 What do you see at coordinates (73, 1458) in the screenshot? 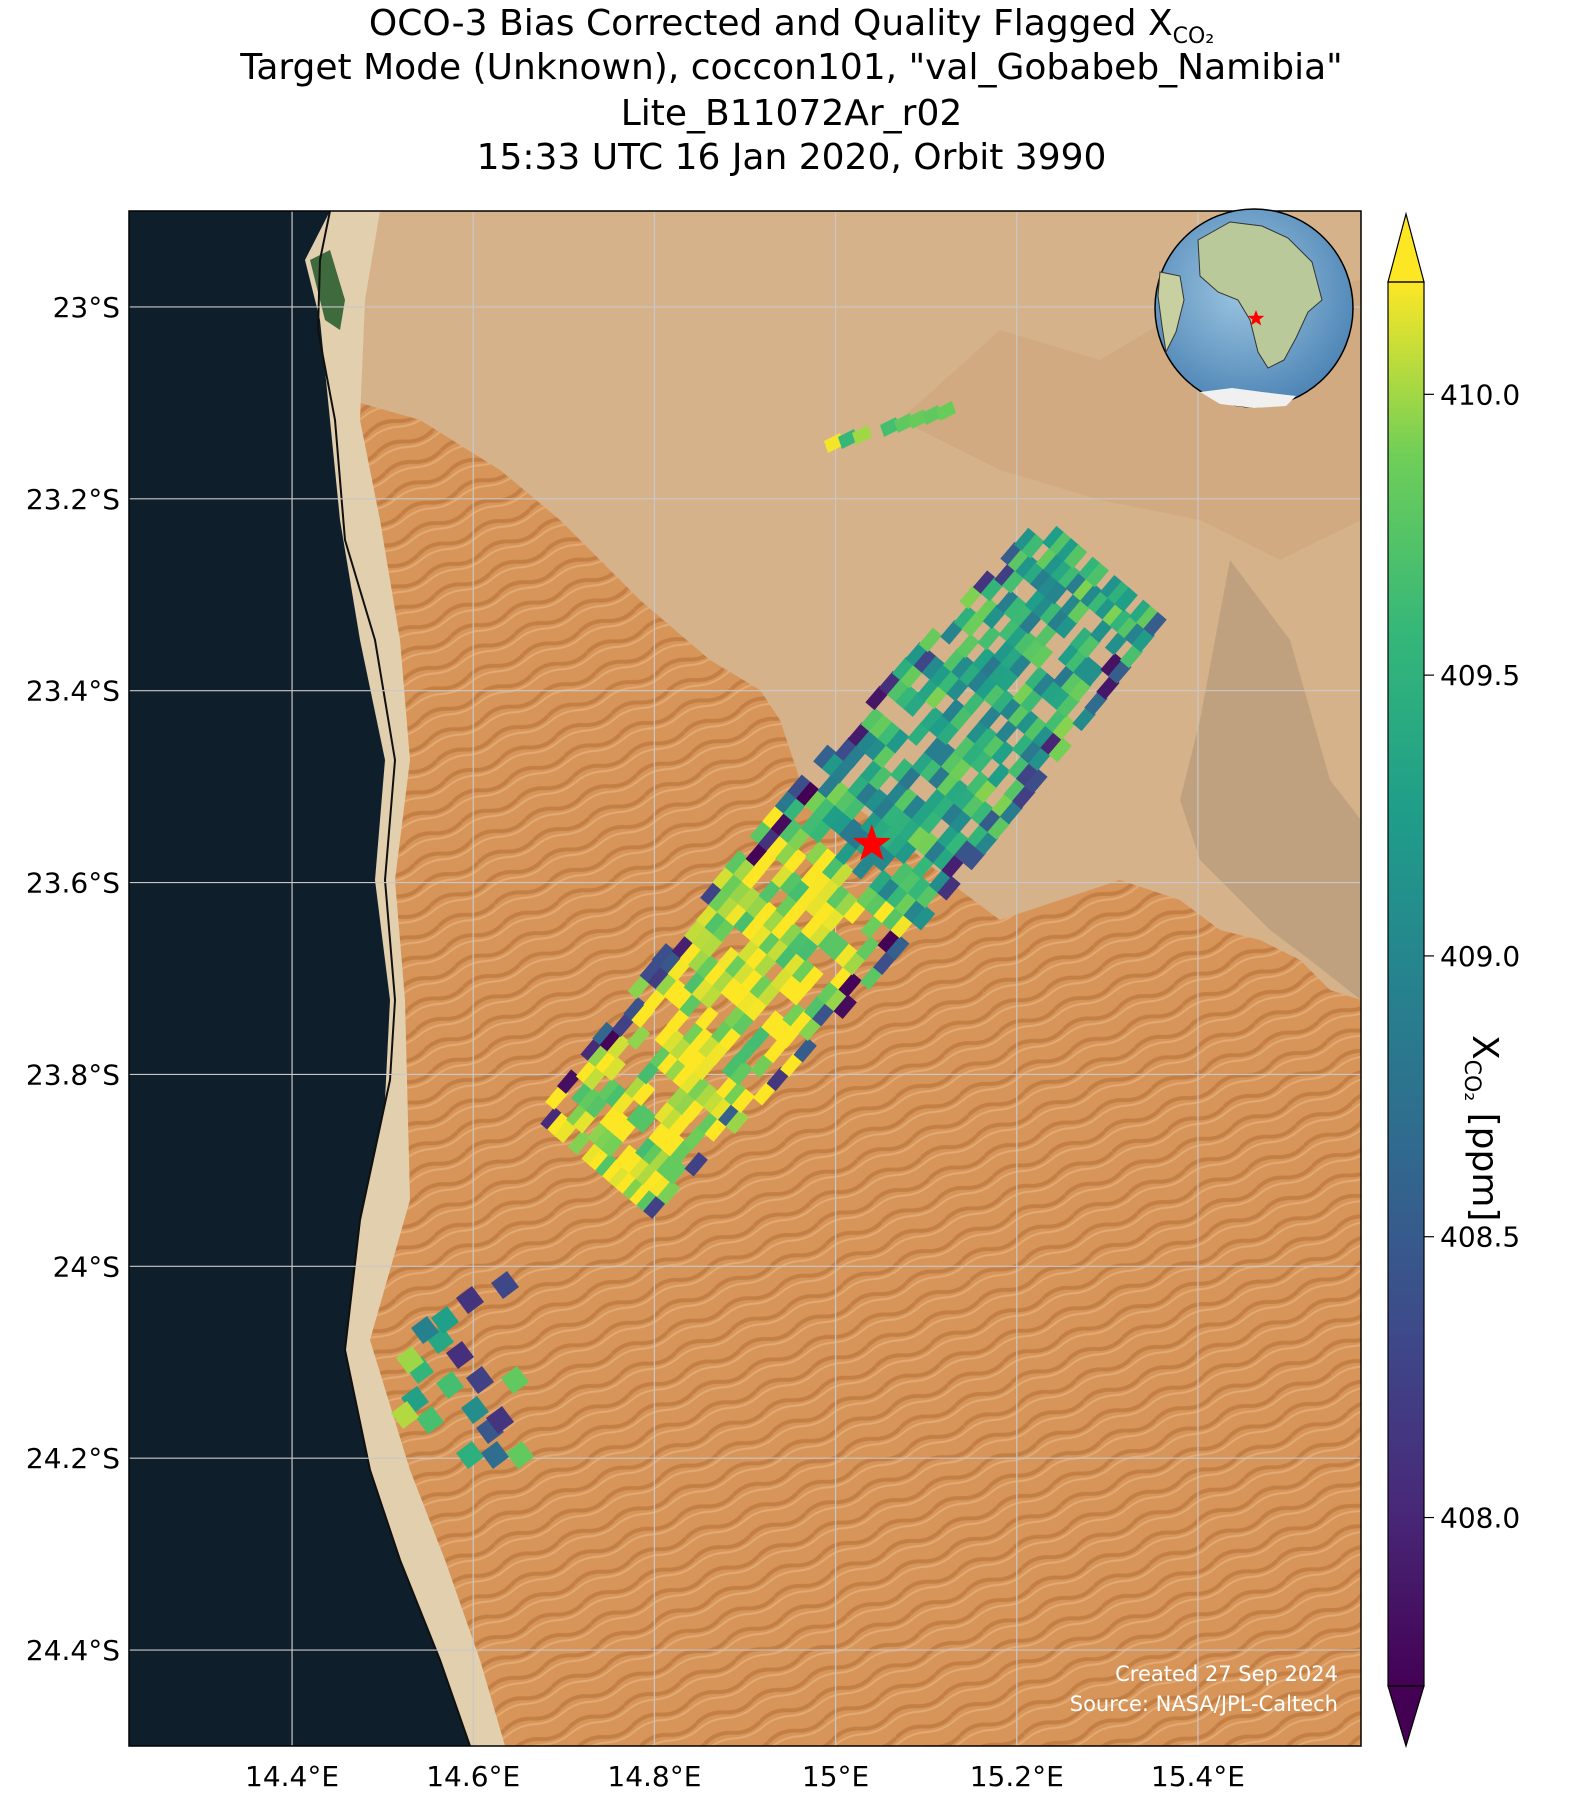
I see `lat-tick-label: 24.2°S` at bounding box center [73, 1458].